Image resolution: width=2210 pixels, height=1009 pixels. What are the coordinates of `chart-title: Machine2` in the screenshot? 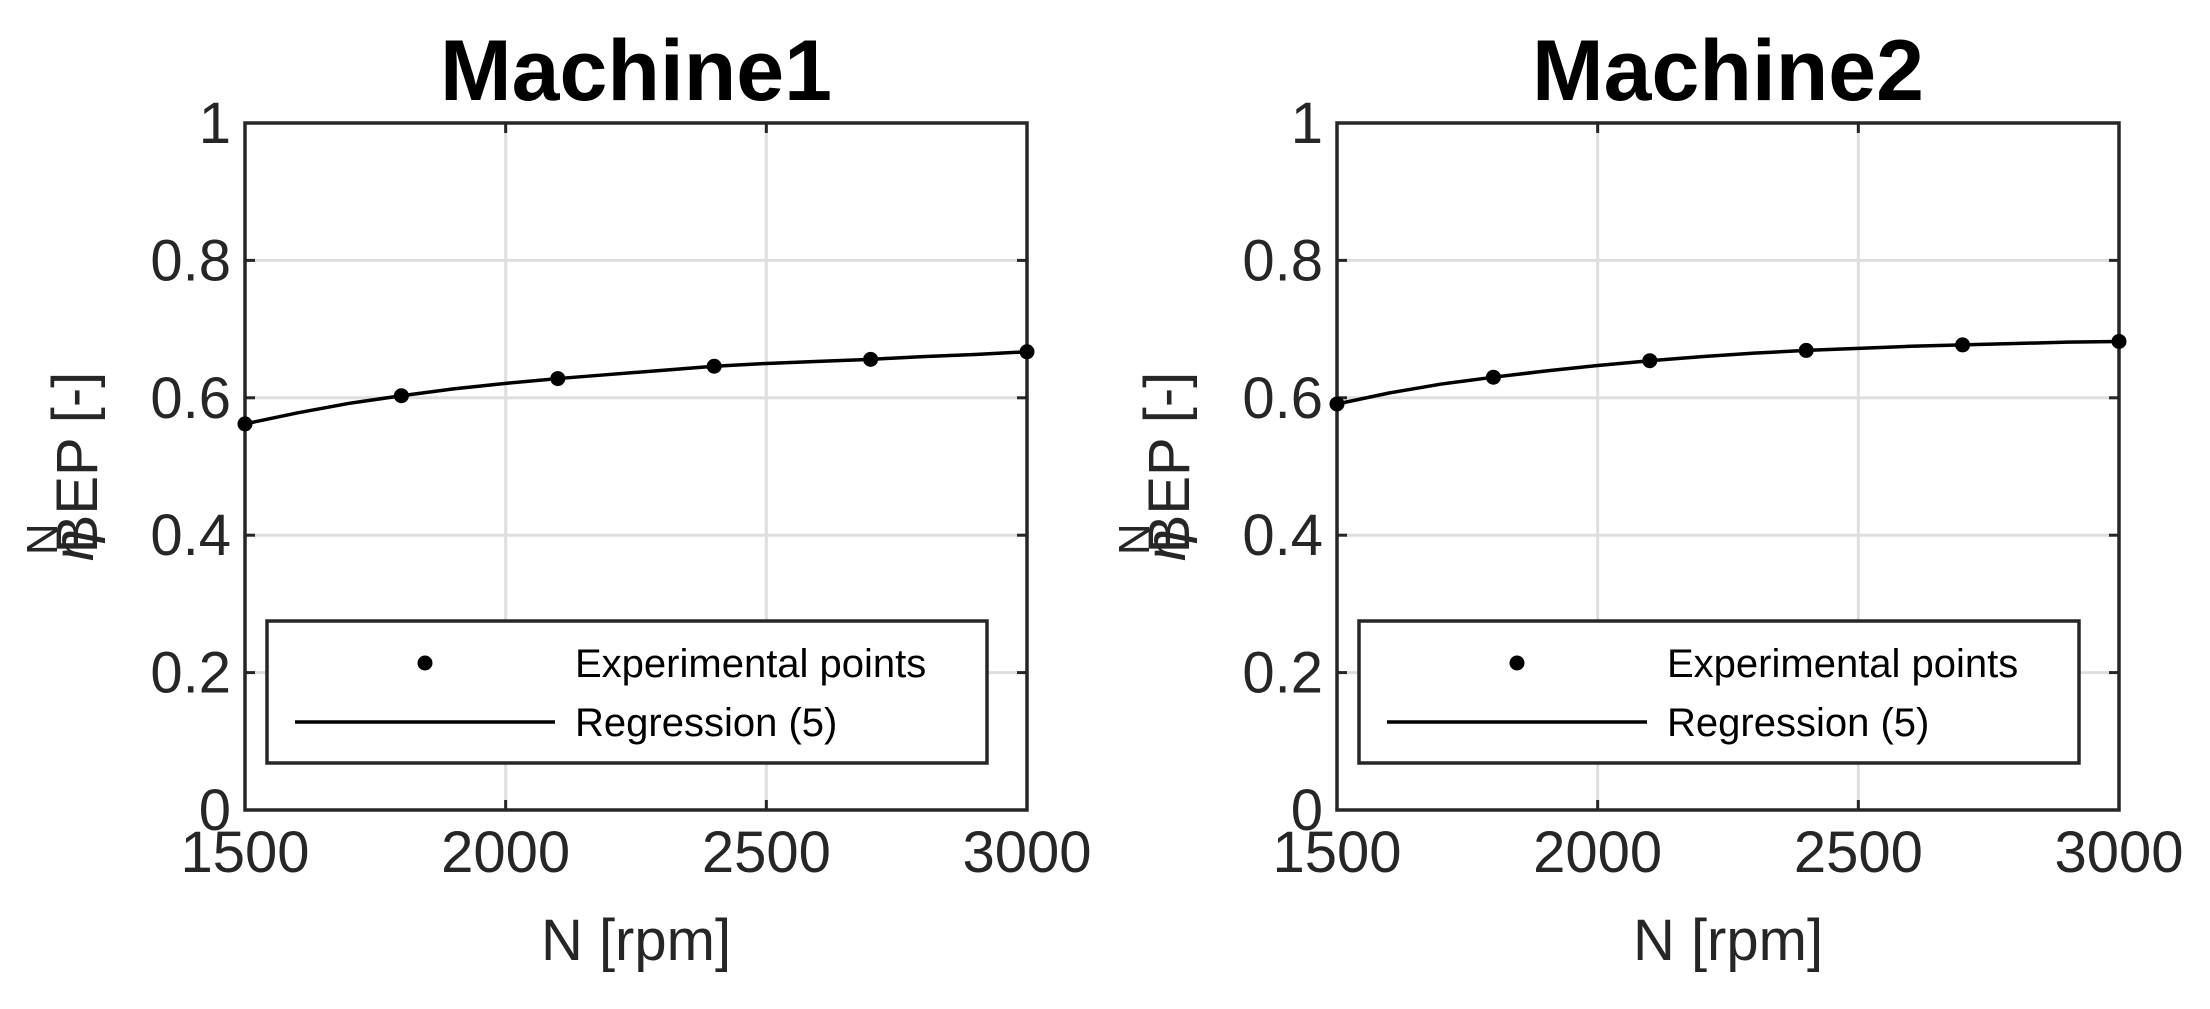 It's located at (1728, 71).